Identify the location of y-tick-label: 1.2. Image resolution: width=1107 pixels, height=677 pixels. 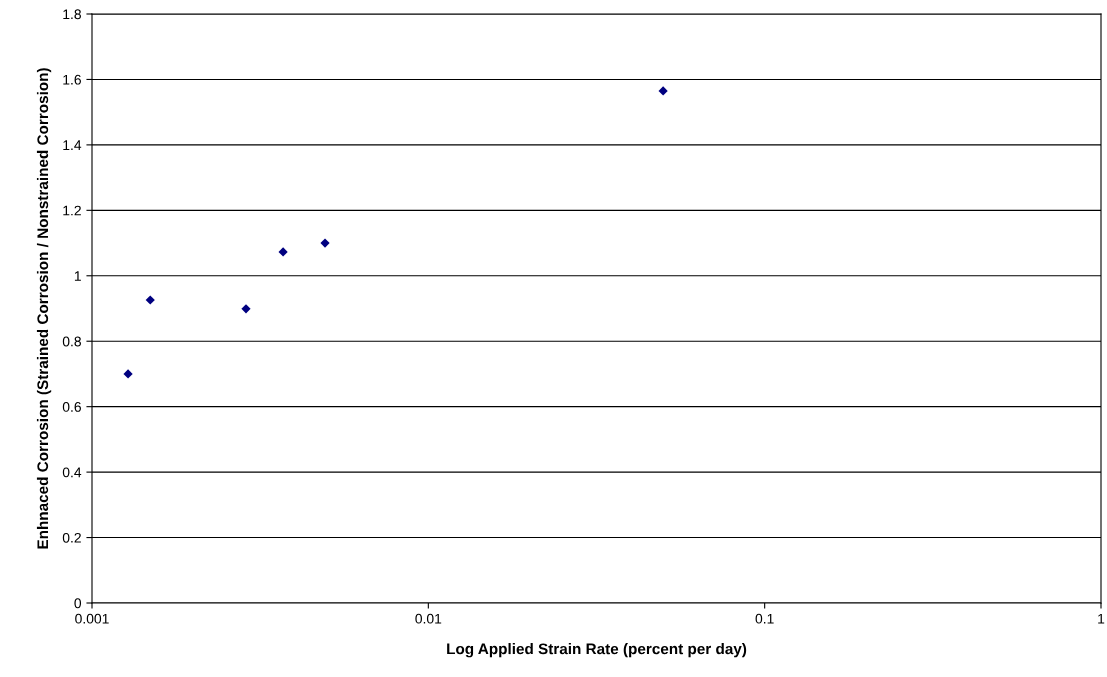
(72, 210).